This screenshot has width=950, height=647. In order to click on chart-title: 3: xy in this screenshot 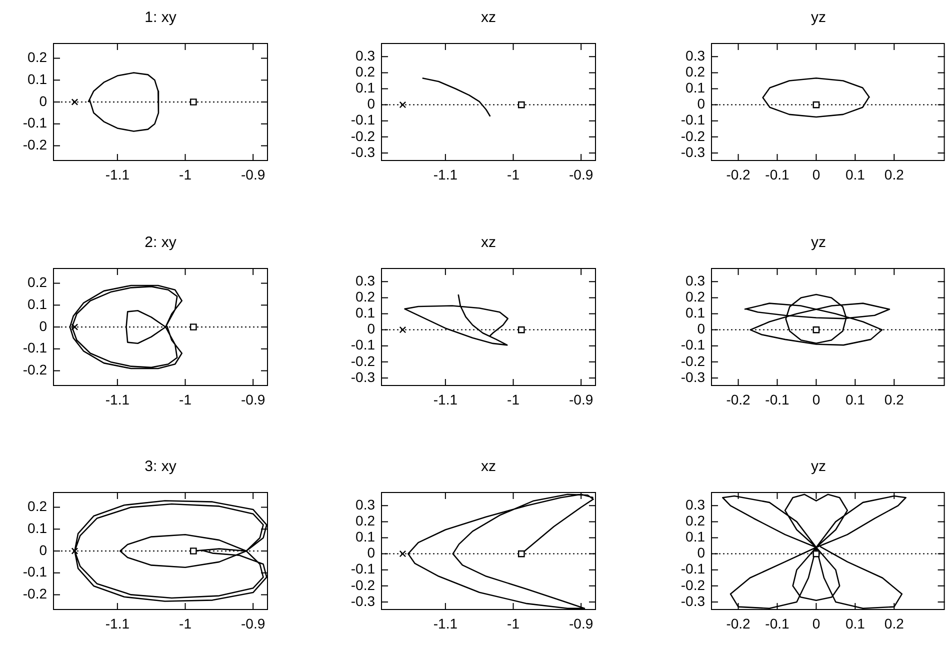, I will do `click(160, 467)`.